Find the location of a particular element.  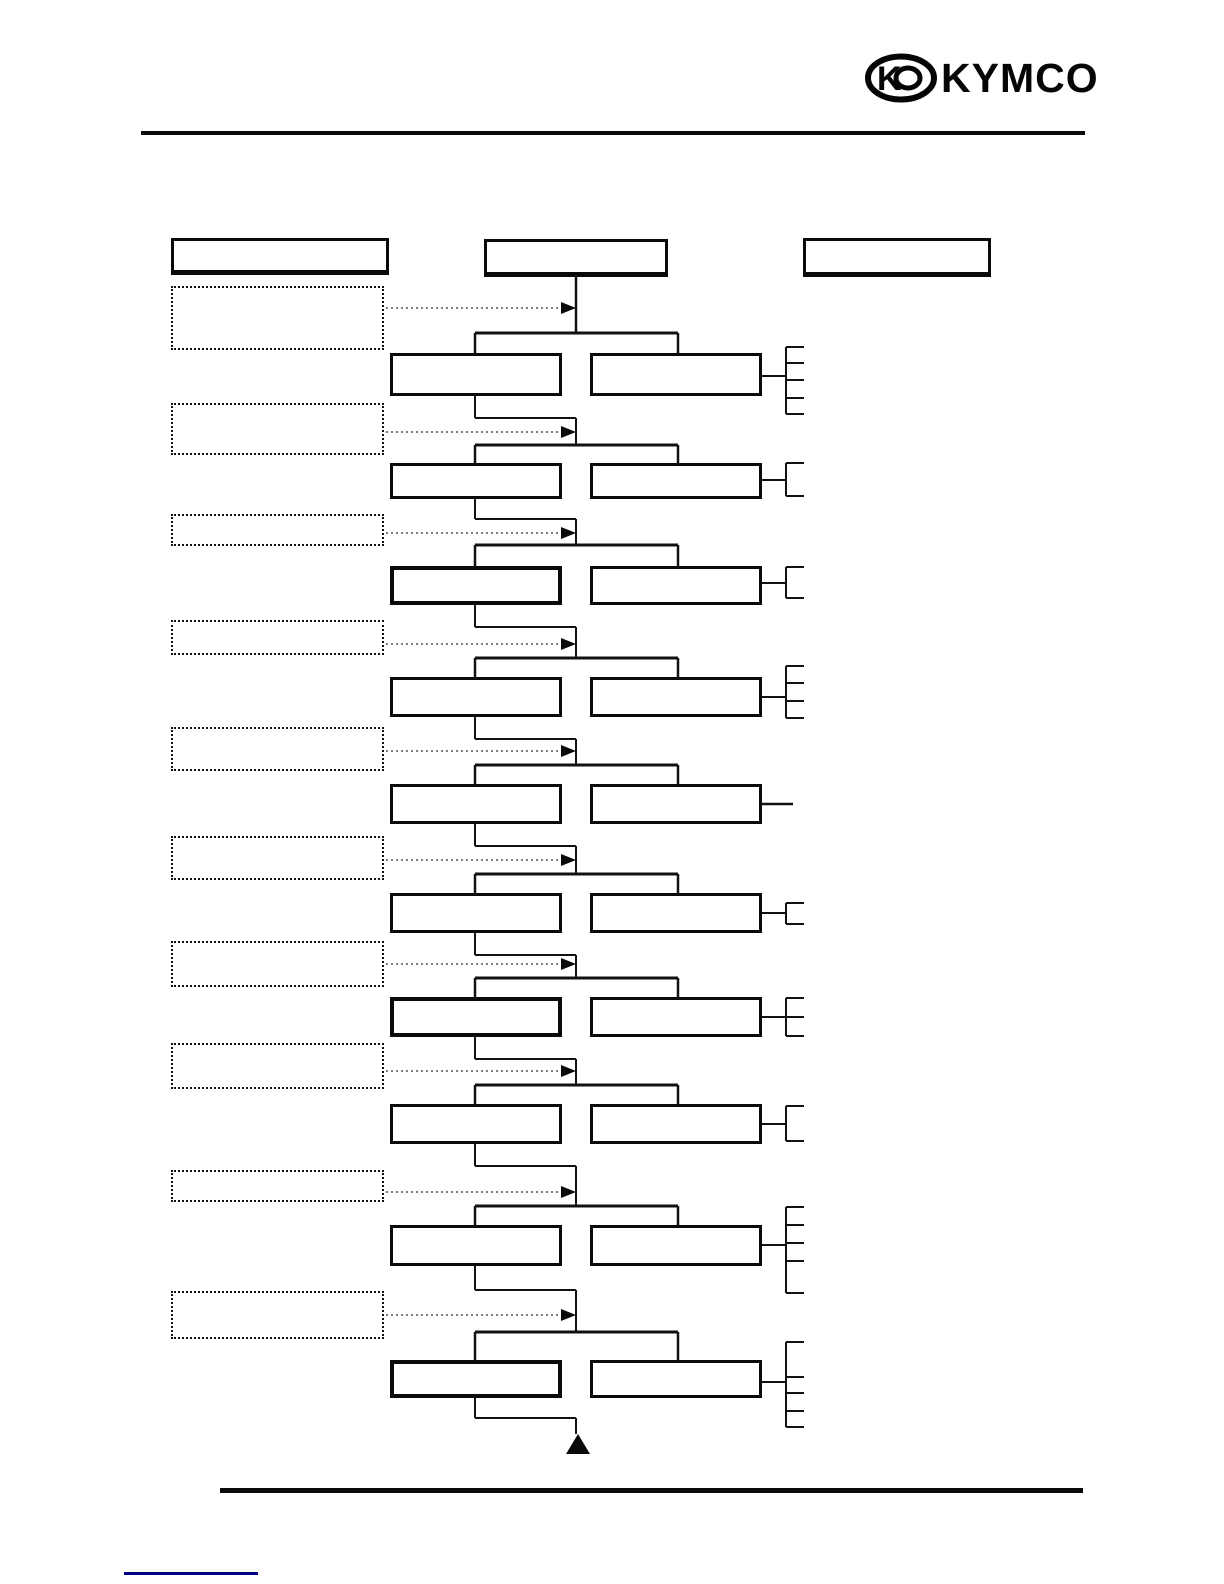

flow-box-stage-5-left is located at coordinates (476, 804).